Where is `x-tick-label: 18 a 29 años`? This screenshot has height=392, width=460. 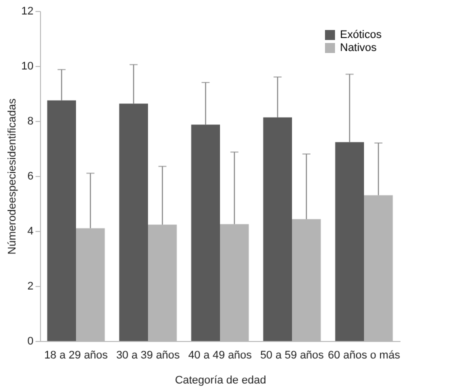 x-tick-label: 18 a 29 años is located at coordinates (76, 356).